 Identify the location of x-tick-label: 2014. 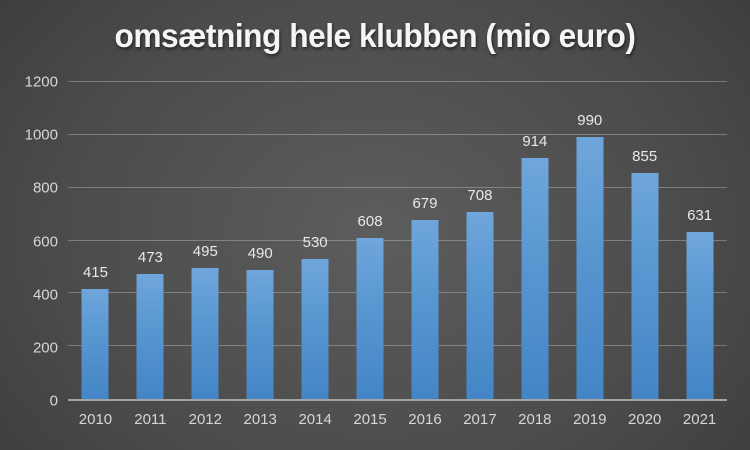
(315, 419).